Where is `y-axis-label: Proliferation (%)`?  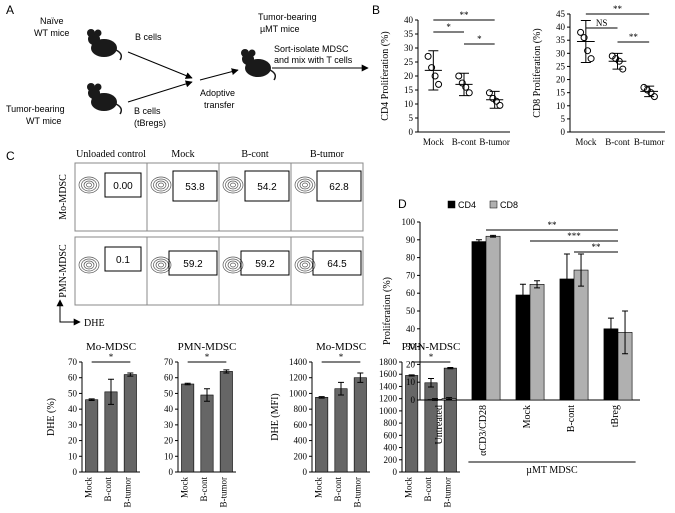
y-axis-label: Proliferation (%) is located at coordinates (387, 311).